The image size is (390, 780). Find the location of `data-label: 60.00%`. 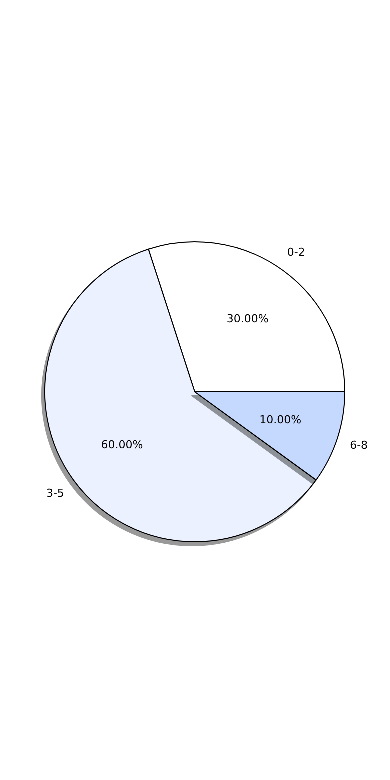

data-label: 60.00% is located at coordinates (122, 445).